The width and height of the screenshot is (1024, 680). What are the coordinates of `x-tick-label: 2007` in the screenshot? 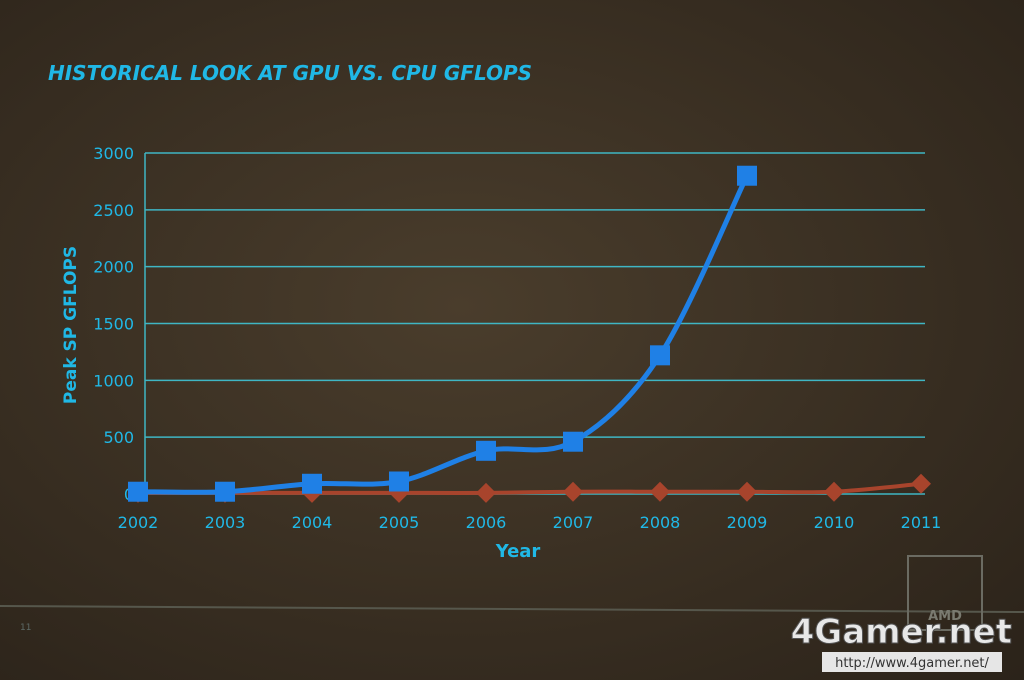 It's located at (573, 522).